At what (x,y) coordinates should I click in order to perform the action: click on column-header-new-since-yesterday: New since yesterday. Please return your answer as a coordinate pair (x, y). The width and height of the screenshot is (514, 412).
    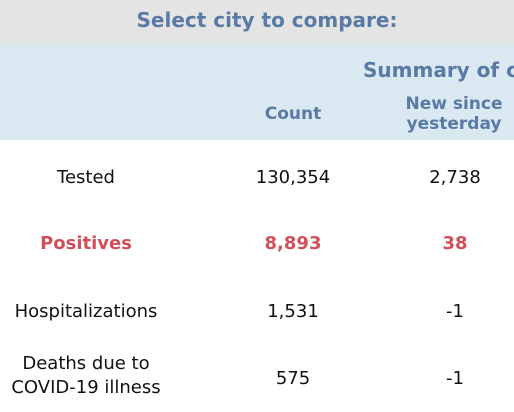
    Looking at the image, I should click on (454, 114).